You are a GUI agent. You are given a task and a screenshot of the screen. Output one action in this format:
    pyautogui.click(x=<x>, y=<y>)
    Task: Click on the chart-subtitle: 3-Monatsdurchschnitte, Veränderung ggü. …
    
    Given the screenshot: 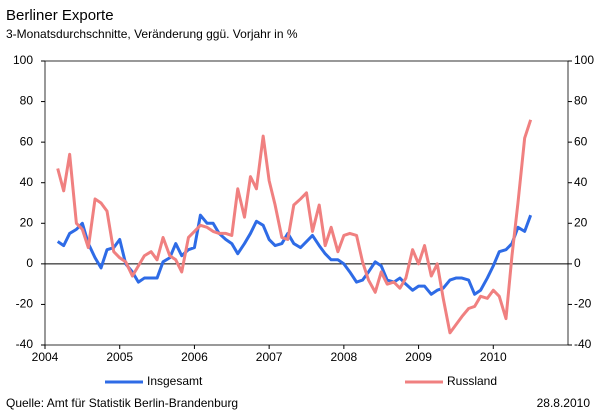 What is the action you would take?
    pyautogui.click(x=152, y=34)
    